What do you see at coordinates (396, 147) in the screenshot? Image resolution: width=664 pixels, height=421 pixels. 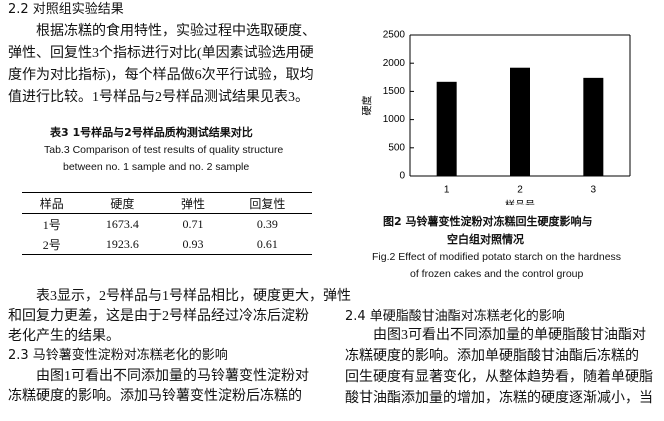 I see `y-tick-label: 500` at bounding box center [396, 147].